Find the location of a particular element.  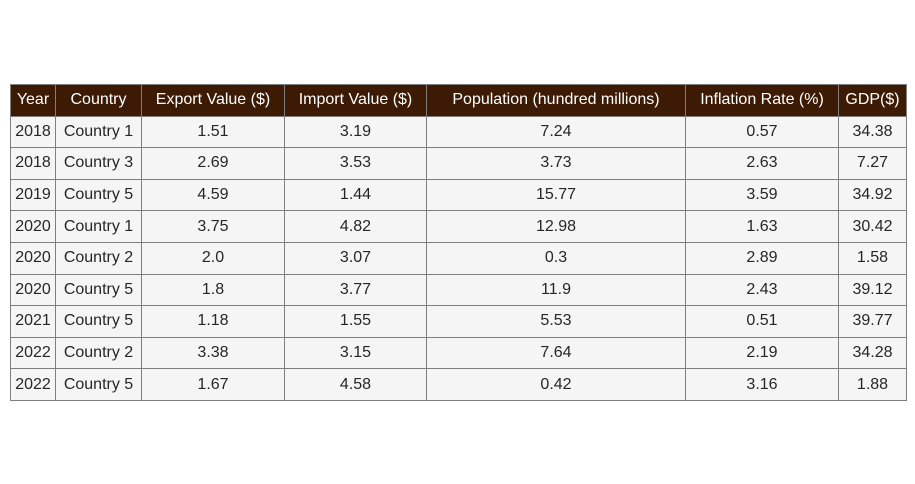

cell-population: 7.24 is located at coordinates (556, 132).